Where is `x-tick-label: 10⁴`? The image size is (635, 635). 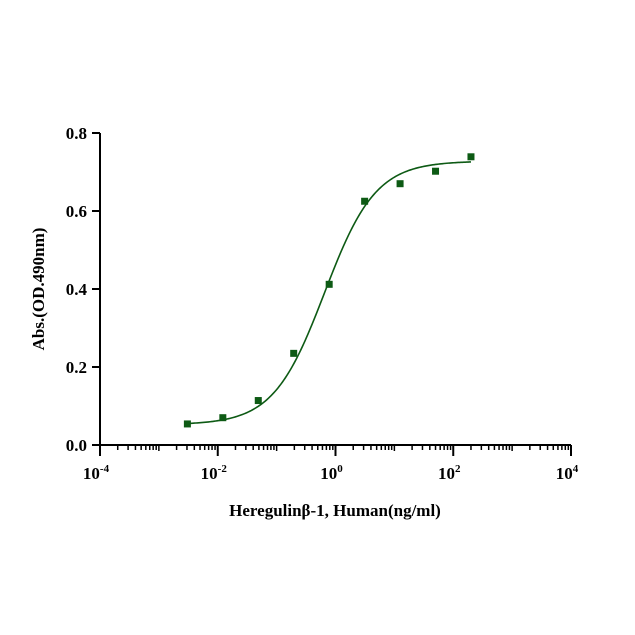 x-tick-label: 10⁴ is located at coordinates (567, 473).